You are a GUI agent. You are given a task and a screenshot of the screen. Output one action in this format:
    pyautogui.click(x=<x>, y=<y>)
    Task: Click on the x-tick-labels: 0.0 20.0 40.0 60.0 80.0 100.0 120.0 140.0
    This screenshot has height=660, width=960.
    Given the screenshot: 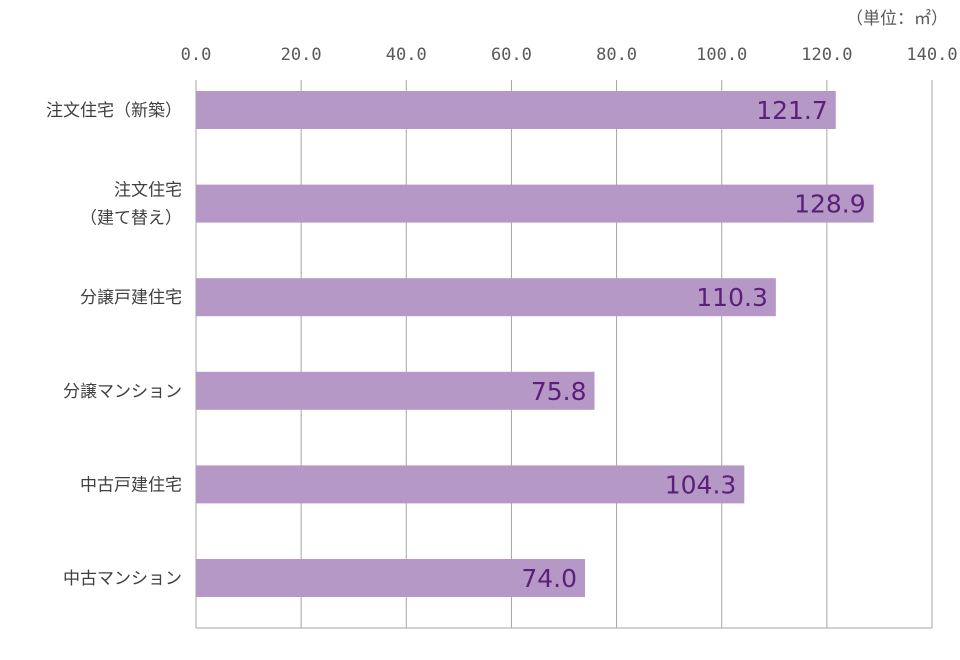 What is the action you would take?
    pyautogui.click(x=569, y=55)
    